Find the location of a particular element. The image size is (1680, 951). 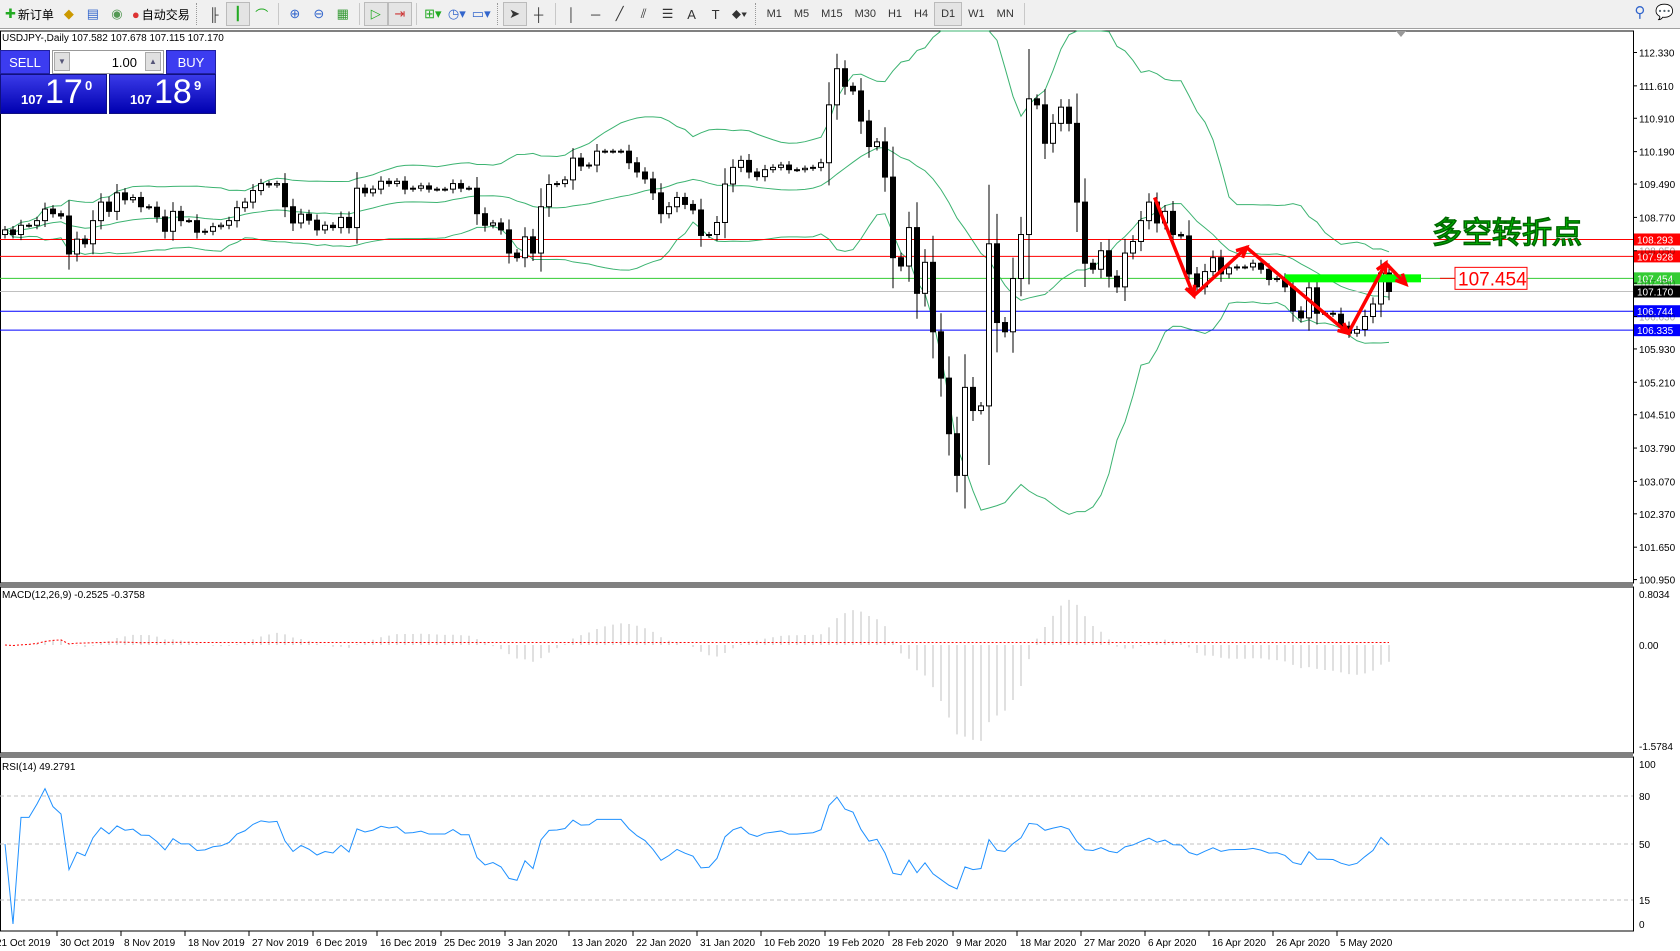

new-order-button: ✚ 新订单 is located at coordinates (29, 14).